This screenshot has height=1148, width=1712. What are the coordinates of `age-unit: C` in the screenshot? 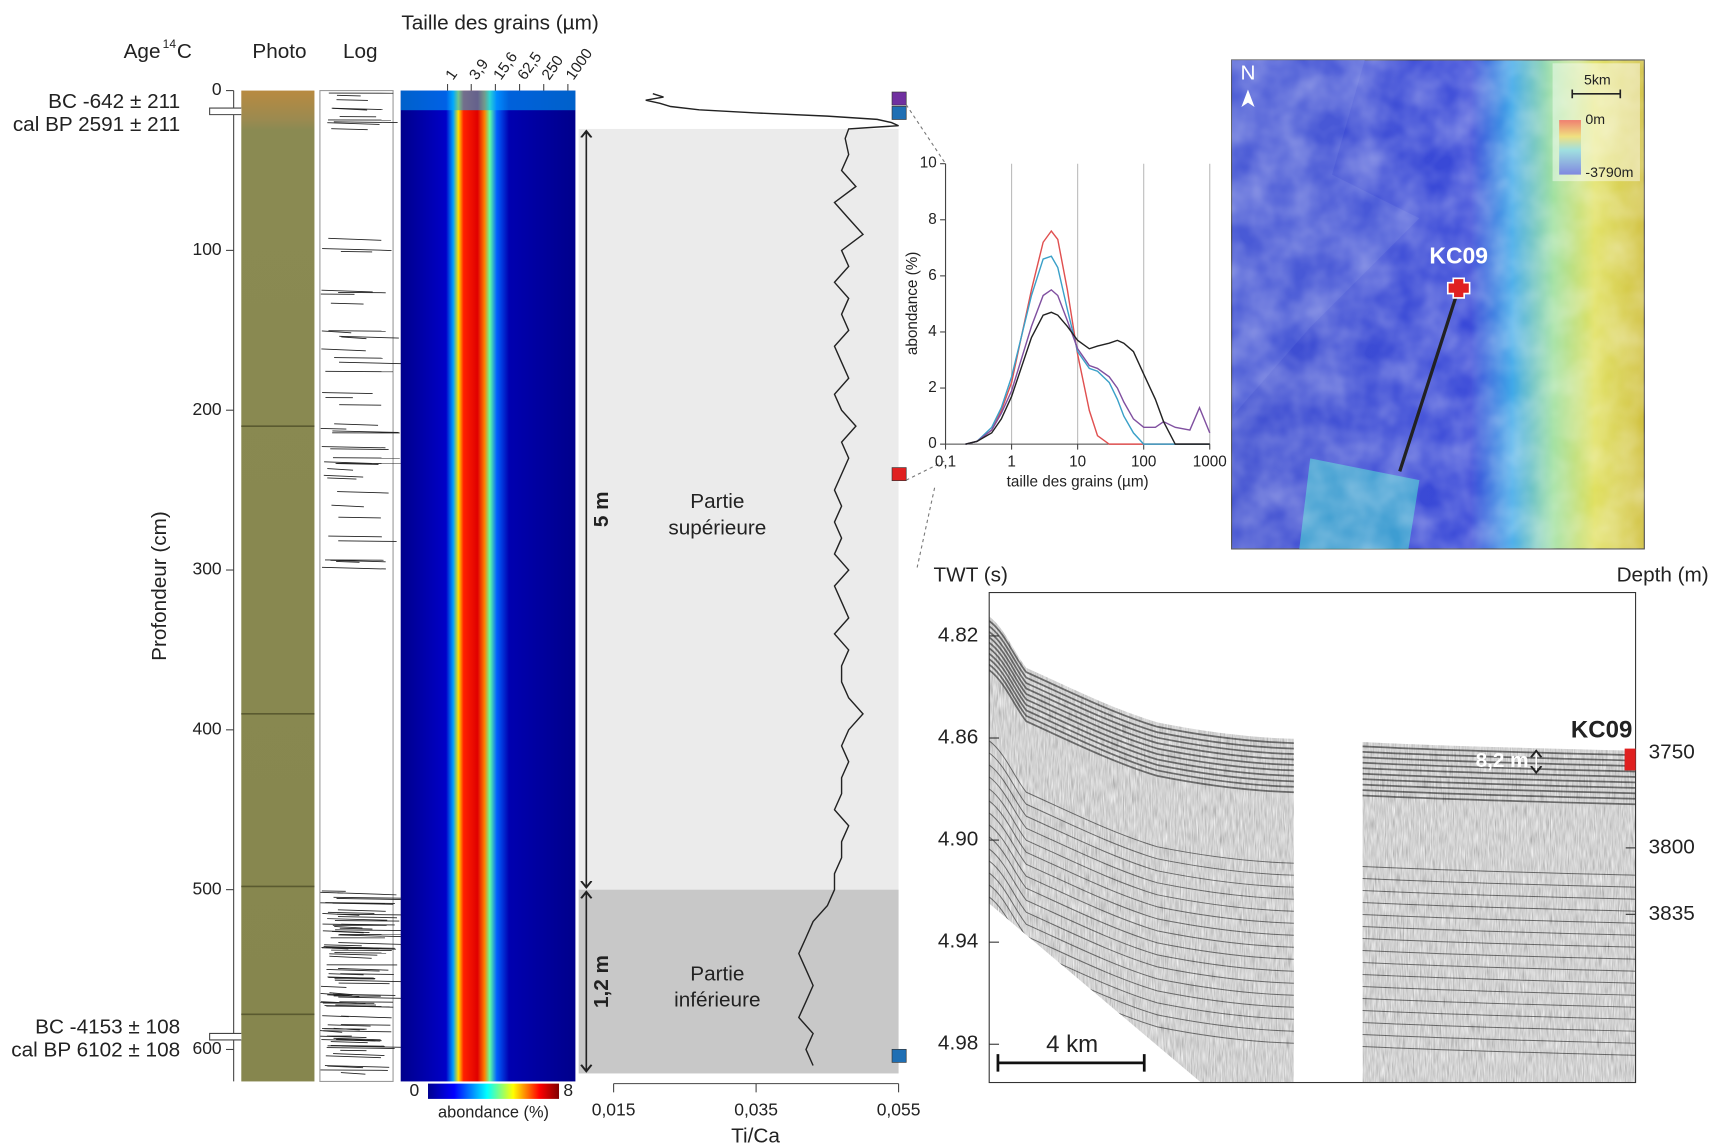 It's located at (184, 51).